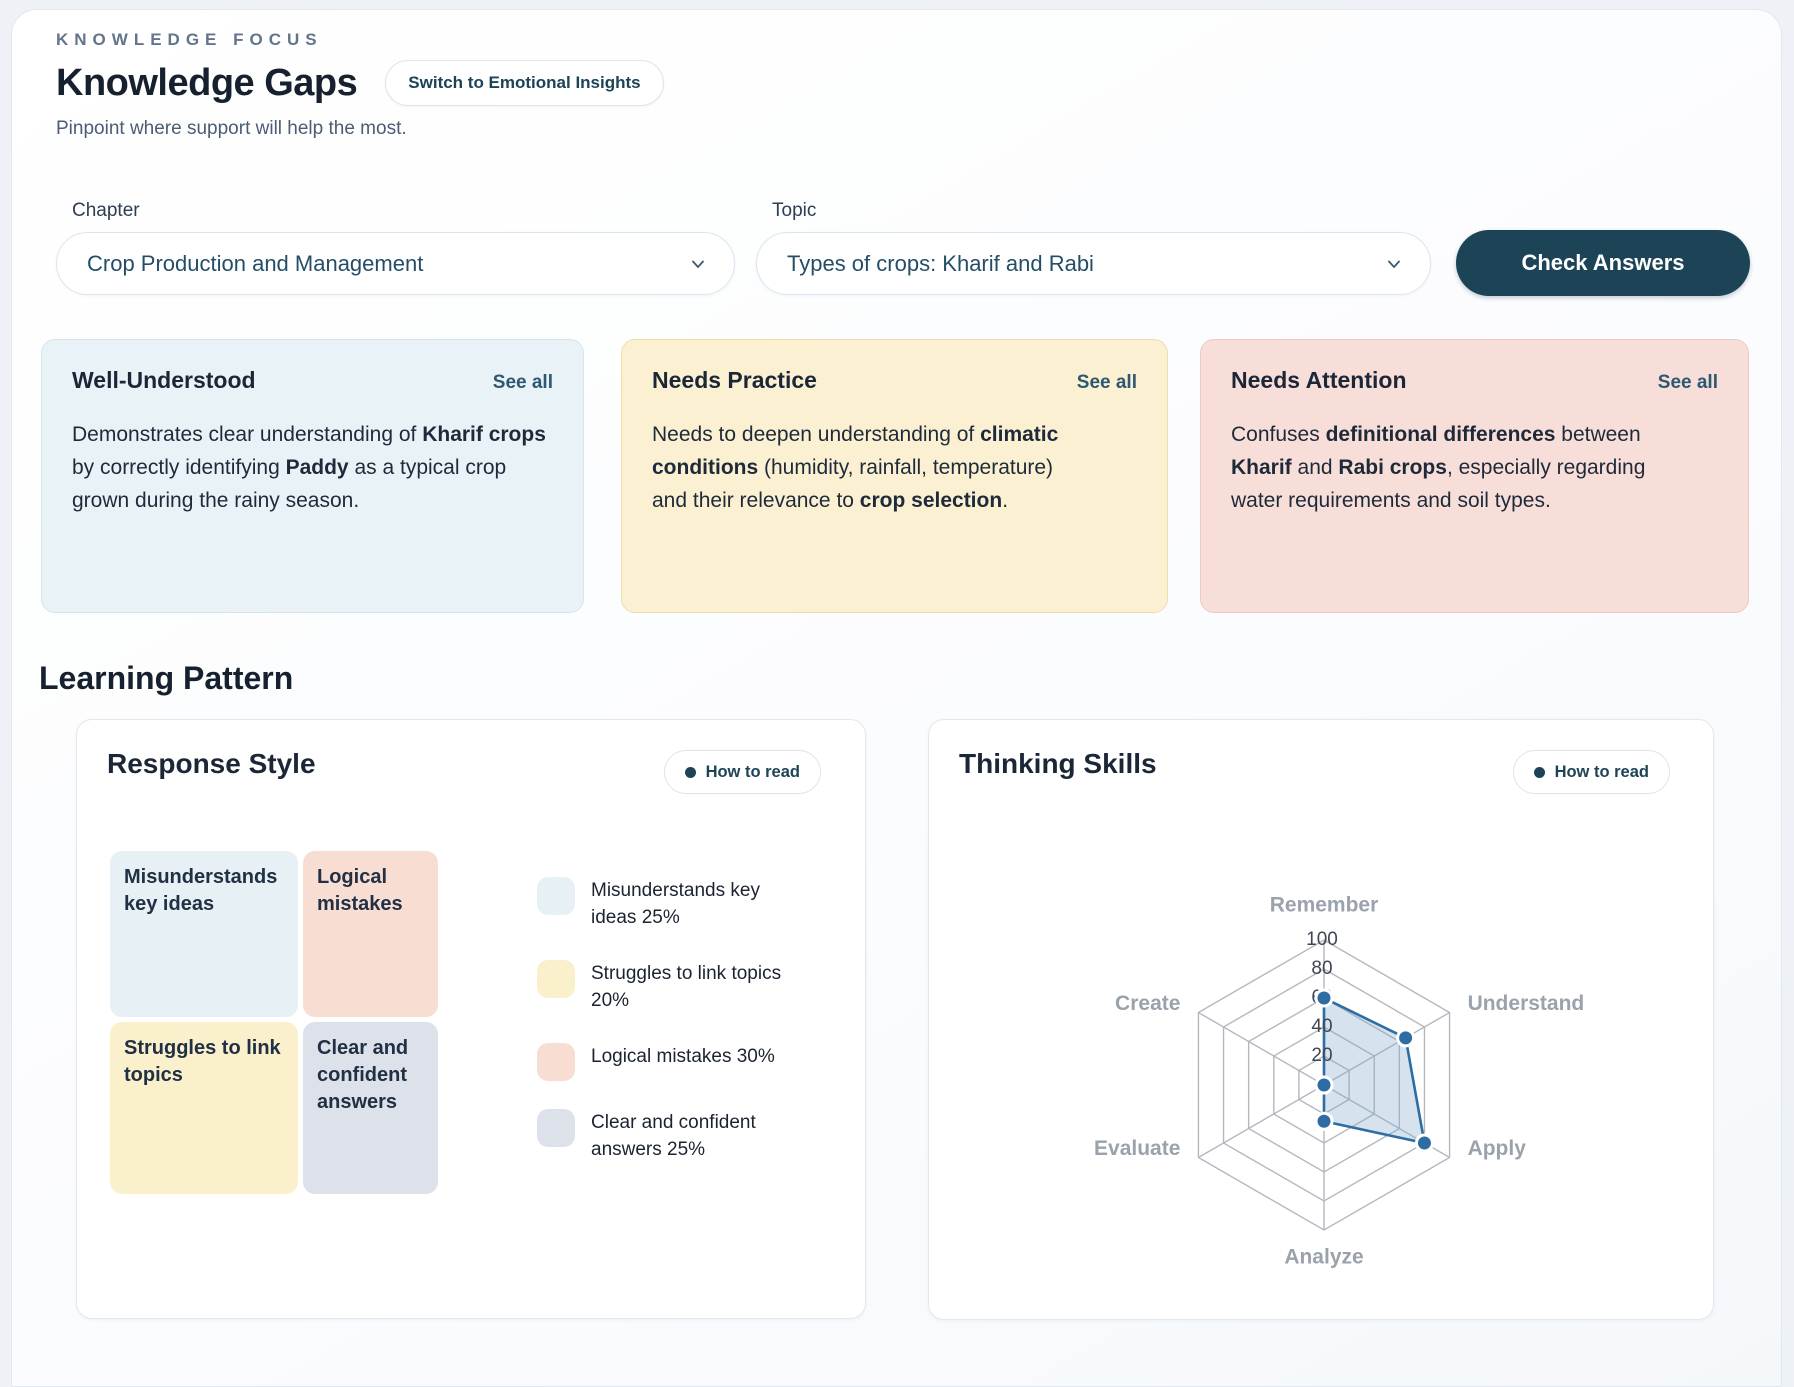 The image size is (1794, 1387). Describe the element at coordinates (1322, 939) in the screenshot. I see `svg-text: 100` at that location.